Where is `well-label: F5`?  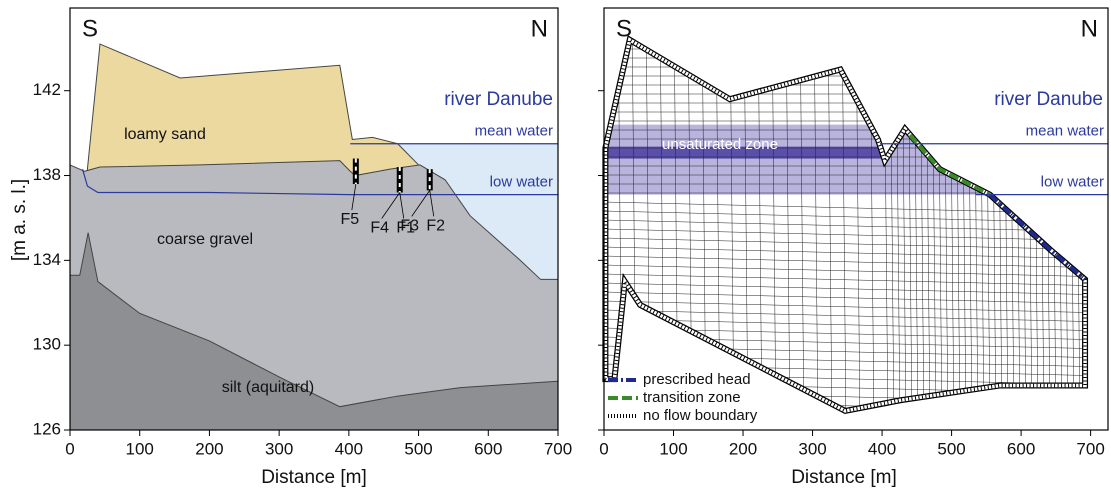 well-label: F5 is located at coordinates (349, 219).